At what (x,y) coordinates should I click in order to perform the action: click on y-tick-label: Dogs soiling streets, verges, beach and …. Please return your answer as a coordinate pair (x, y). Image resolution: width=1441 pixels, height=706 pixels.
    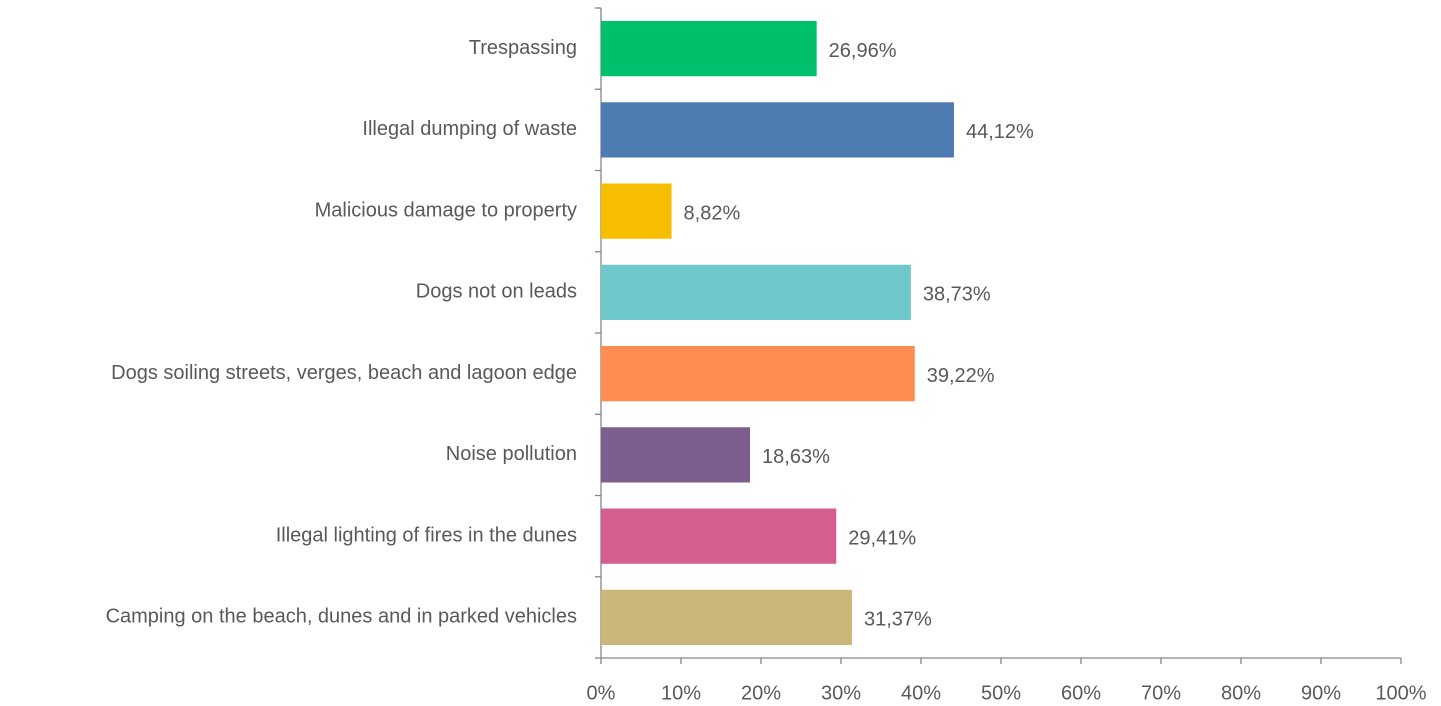
    Looking at the image, I should click on (344, 373).